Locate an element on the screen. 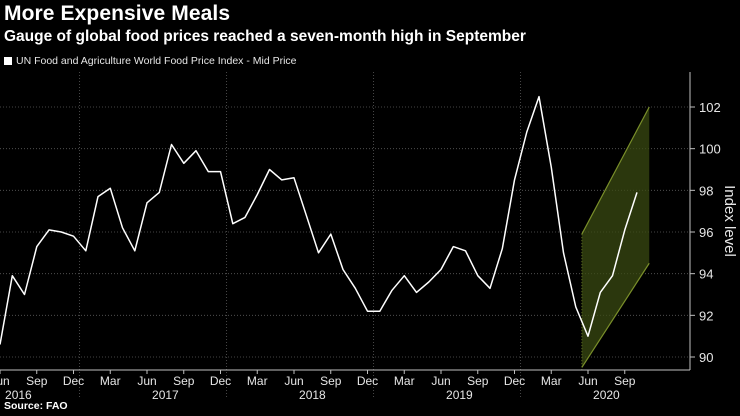  trend-channel-upper is located at coordinates (615, 170).